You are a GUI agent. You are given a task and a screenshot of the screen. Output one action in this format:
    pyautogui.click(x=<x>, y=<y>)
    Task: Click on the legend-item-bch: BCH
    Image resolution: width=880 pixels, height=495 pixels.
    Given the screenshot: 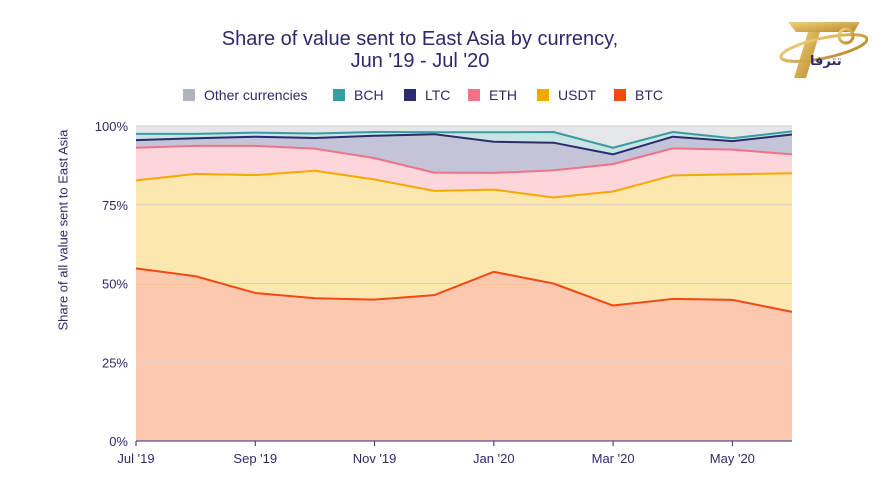 What is the action you would take?
    pyautogui.click(x=358, y=95)
    